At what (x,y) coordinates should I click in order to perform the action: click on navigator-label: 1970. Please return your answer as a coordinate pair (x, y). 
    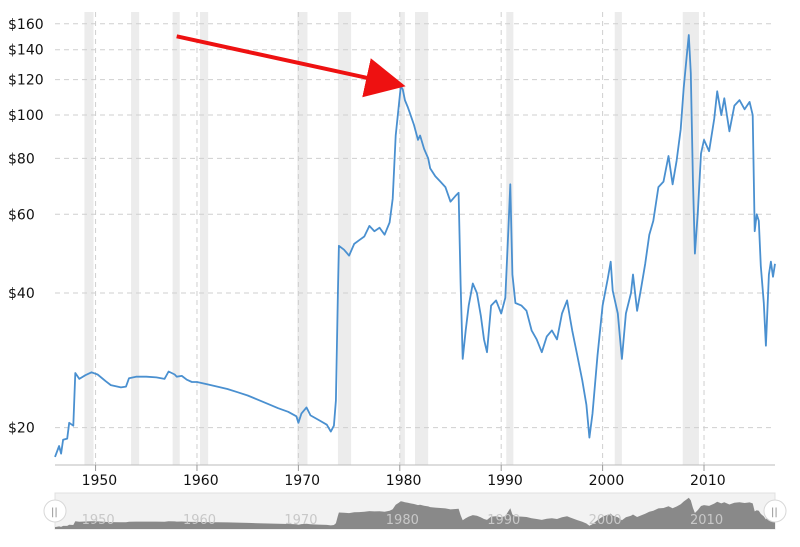
    Looking at the image, I should click on (300, 520).